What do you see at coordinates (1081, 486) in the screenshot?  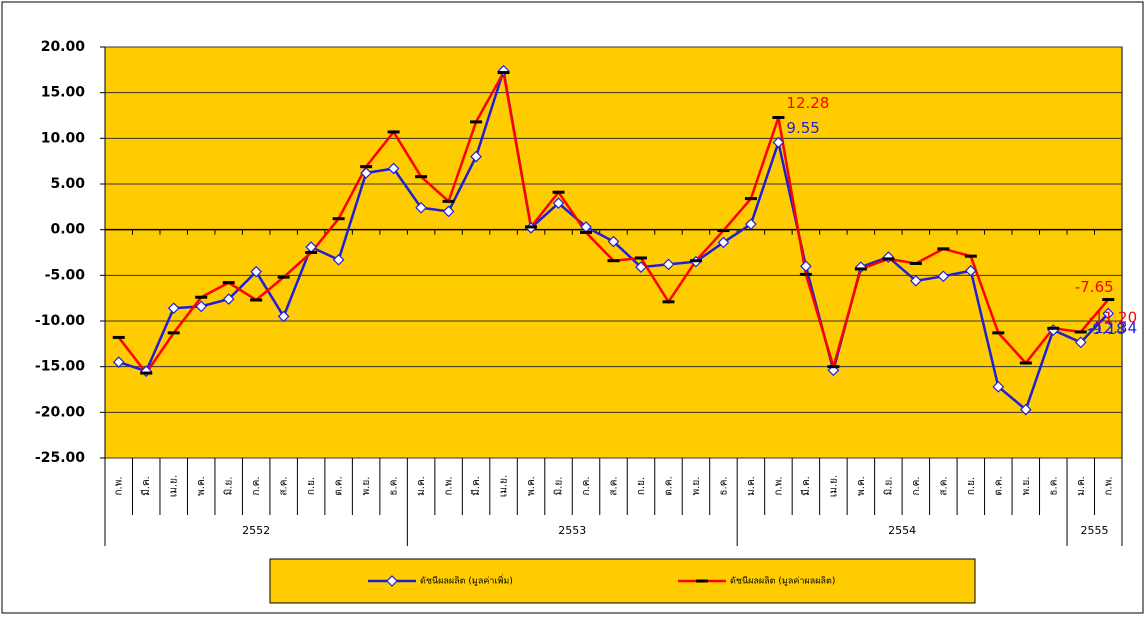 I see `x-tick-label: ม.ค.` at bounding box center [1081, 486].